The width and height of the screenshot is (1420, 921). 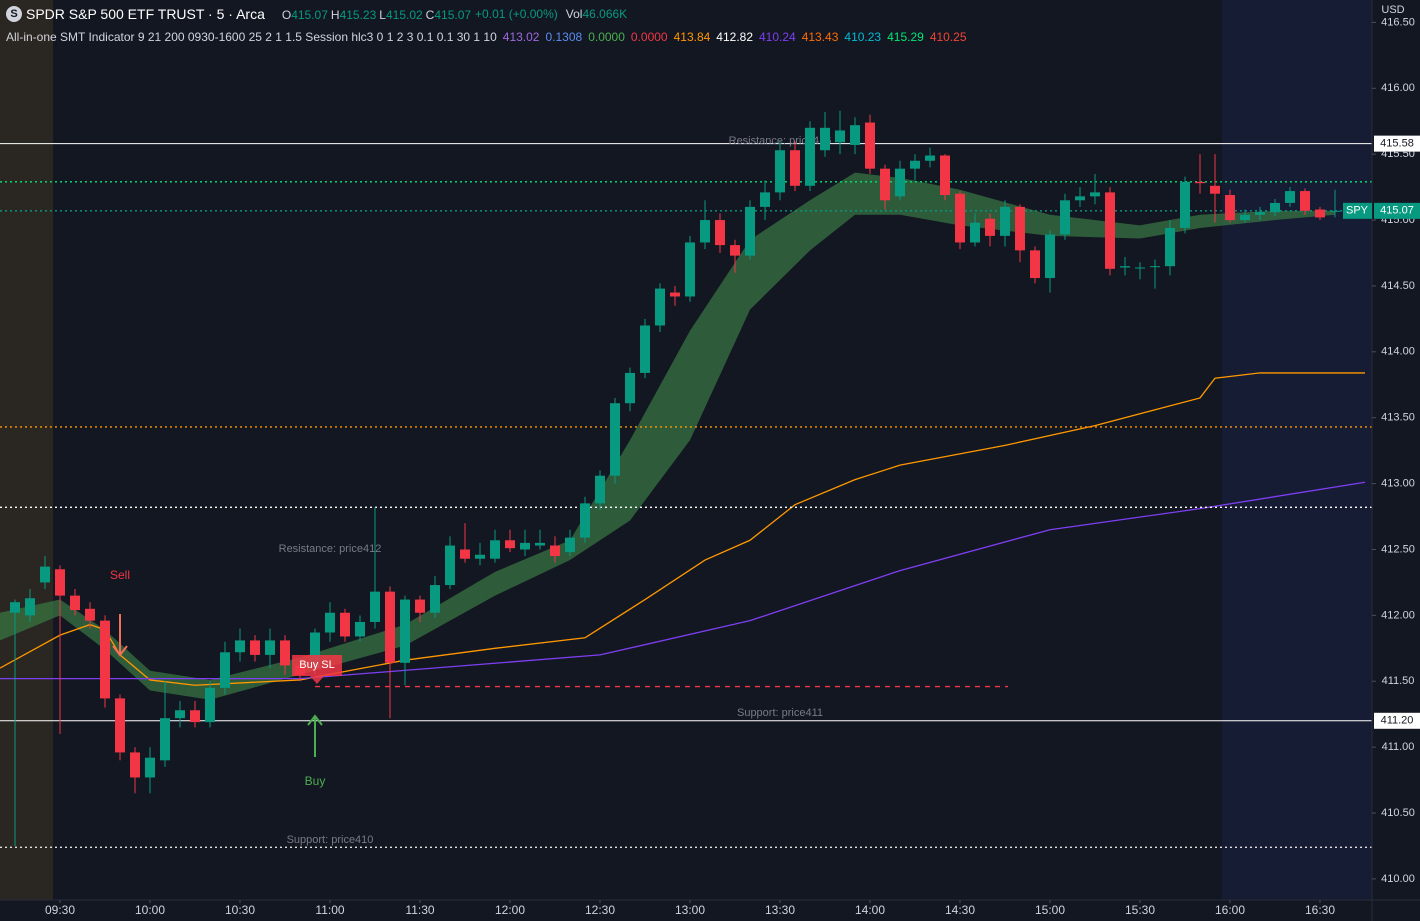 What do you see at coordinates (315, 781) in the screenshot?
I see `signal-label: Buy` at bounding box center [315, 781].